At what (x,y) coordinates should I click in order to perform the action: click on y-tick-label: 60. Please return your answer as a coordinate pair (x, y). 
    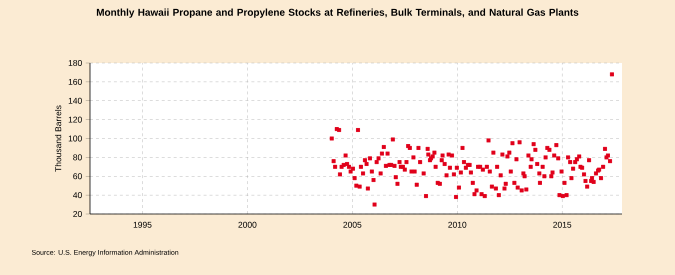
    Looking at the image, I should click on (77, 176).